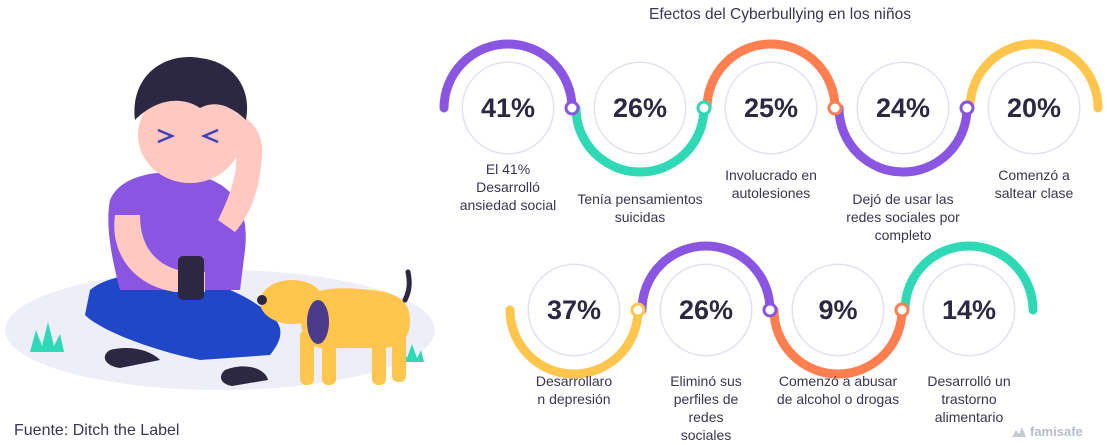  I want to click on stat-circle: 20%, so click(1034, 108).